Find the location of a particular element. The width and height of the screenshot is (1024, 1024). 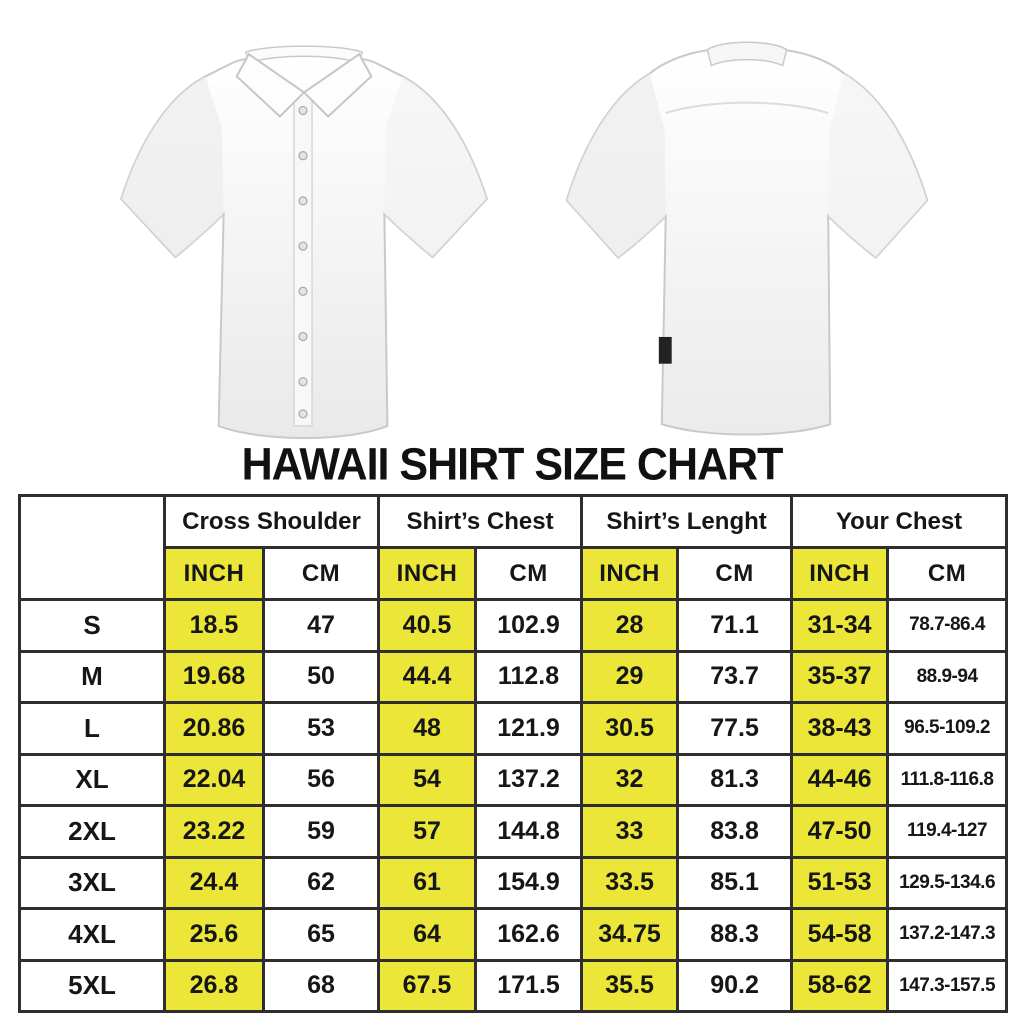

group-header-cross-shoulder: Cross Shoulder is located at coordinates (271, 521).